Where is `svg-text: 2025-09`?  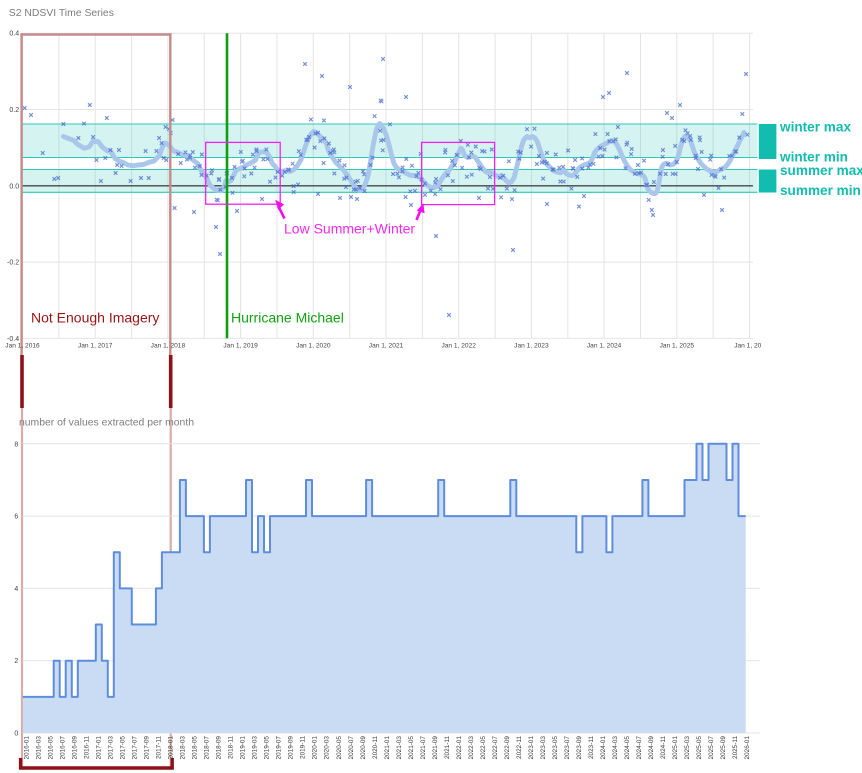
svg-text: 2025-09 is located at coordinates (723, 748).